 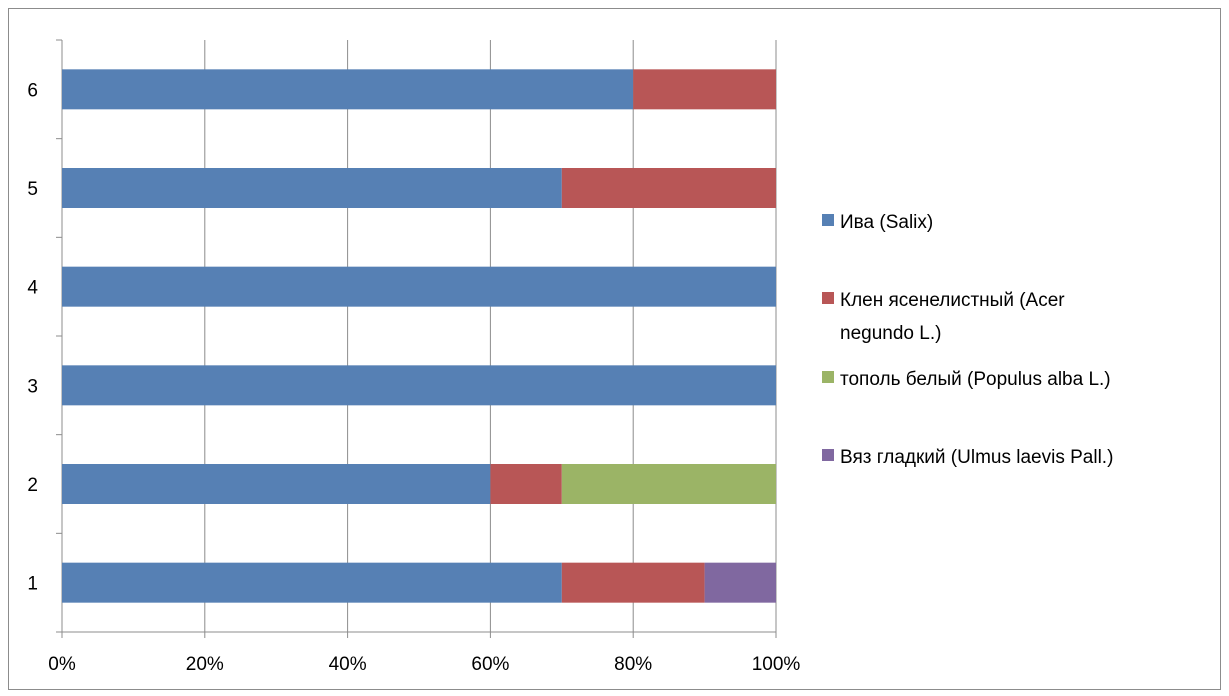 I want to click on bar-segment-cat1-series4, so click(x=740, y=582).